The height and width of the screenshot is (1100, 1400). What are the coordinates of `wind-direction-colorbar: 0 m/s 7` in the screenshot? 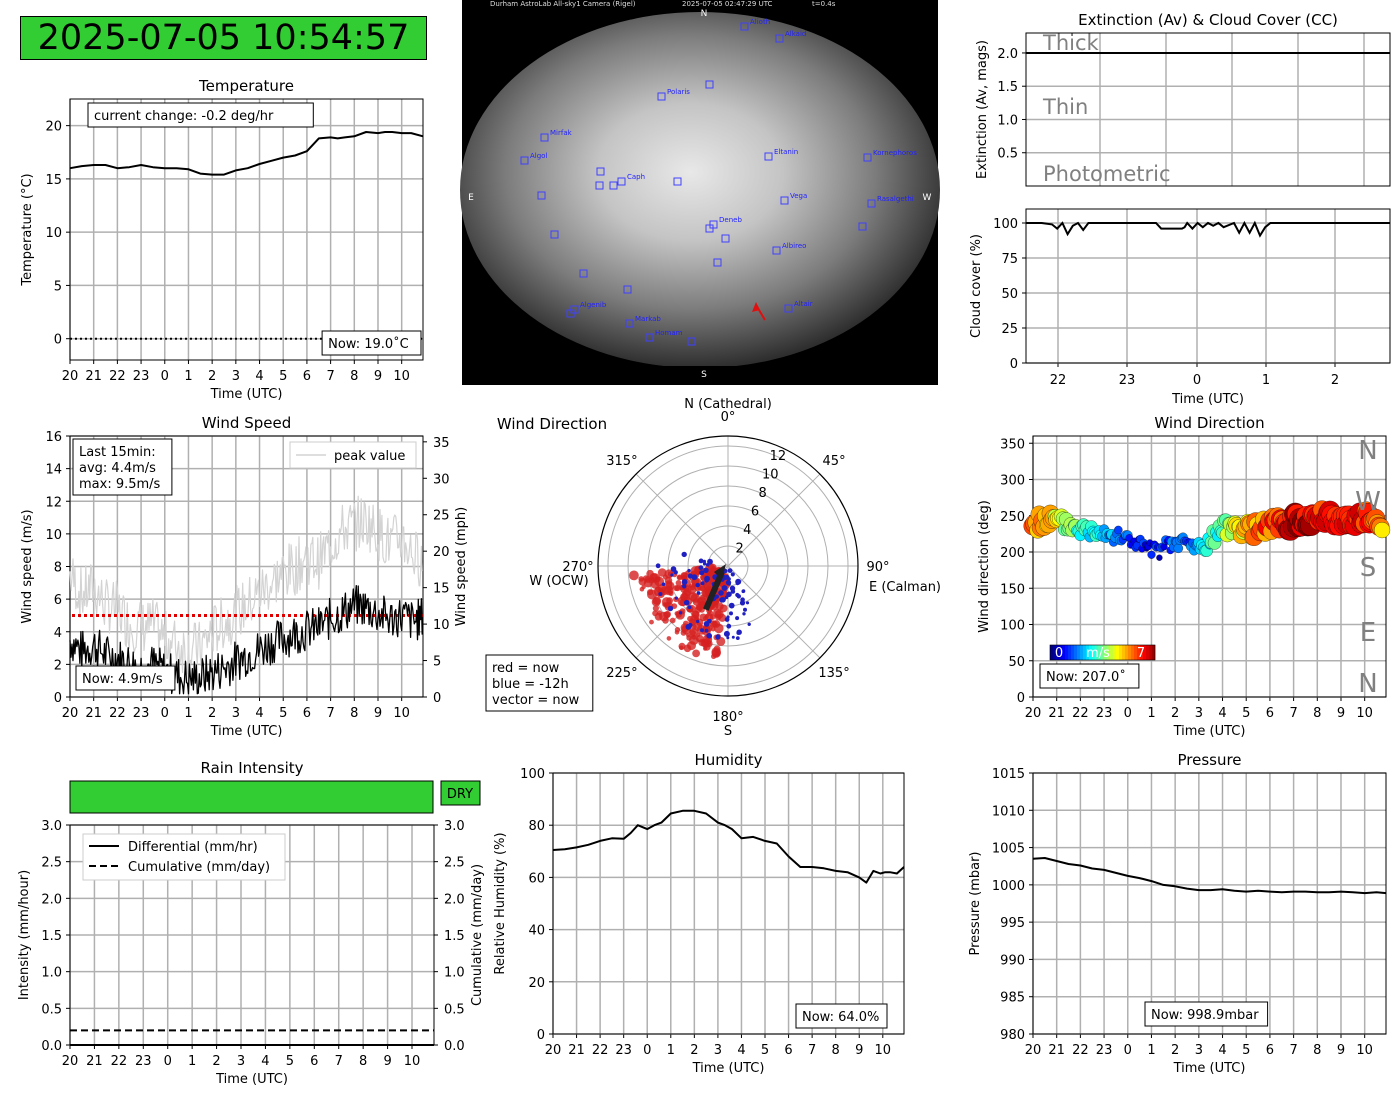 It's located at (1102, 652).